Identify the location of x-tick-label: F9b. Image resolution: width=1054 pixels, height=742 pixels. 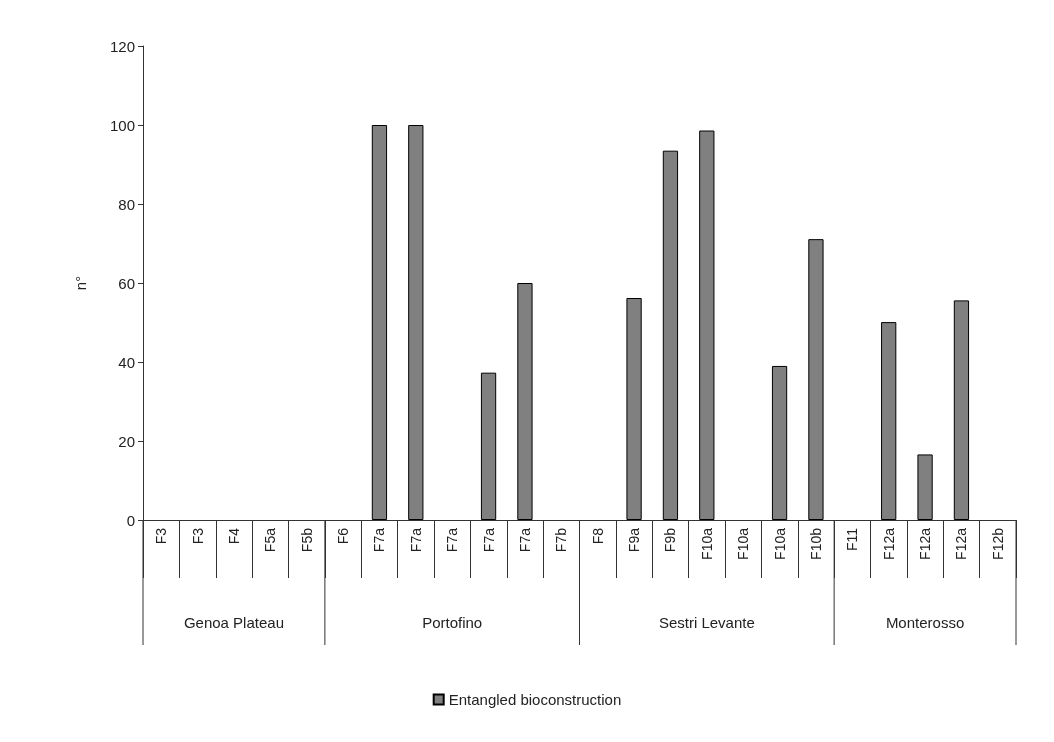
(670, 540).